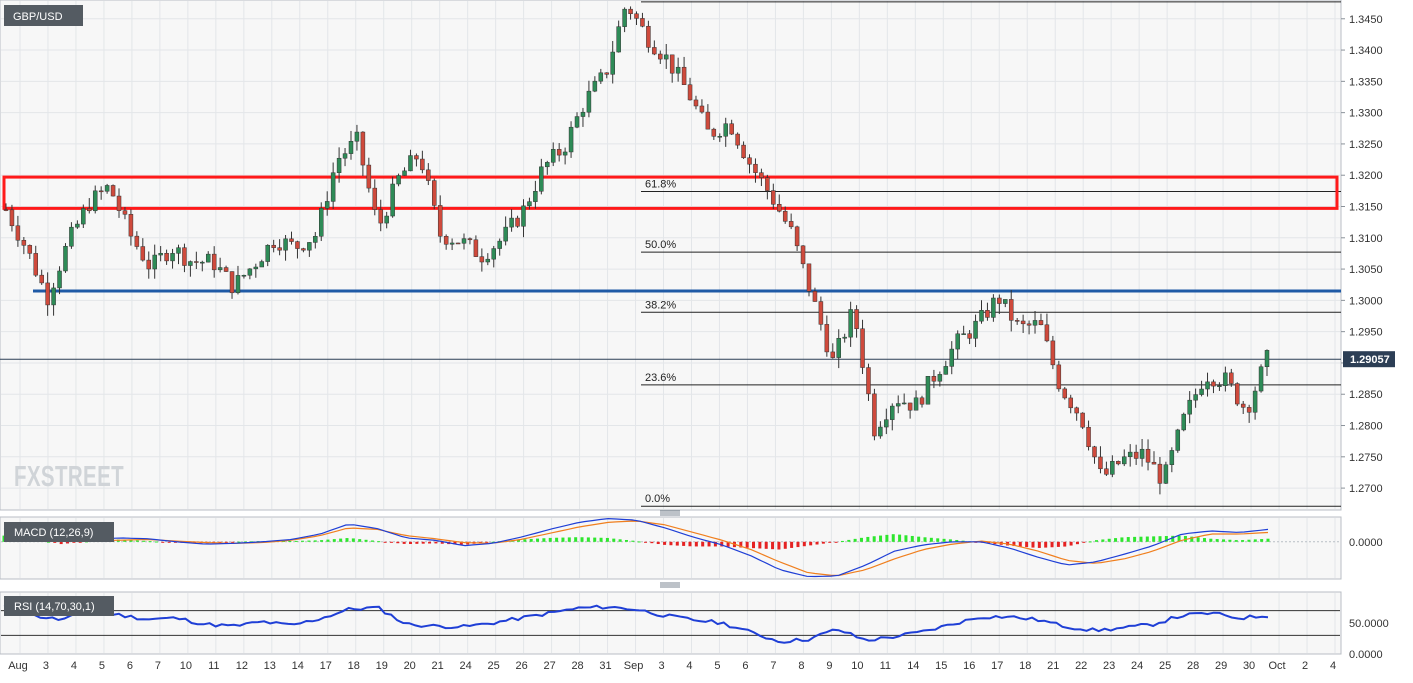 The image size is (1413, 683). Describe the element at coordinates (69, 477) in the screenshot. I see `svg-text: FXSTREET` at that location.